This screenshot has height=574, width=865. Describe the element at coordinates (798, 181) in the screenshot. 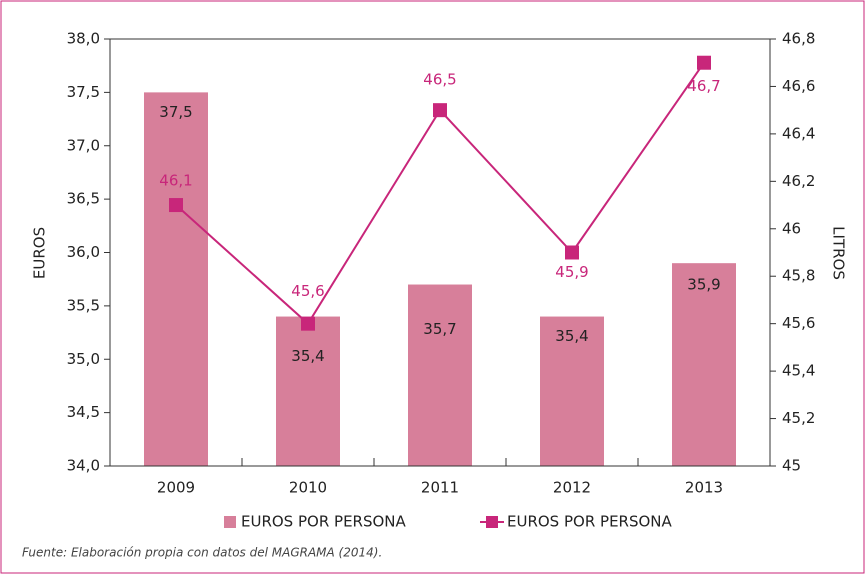

I see `y2-tick-label: 46,2` at that location.